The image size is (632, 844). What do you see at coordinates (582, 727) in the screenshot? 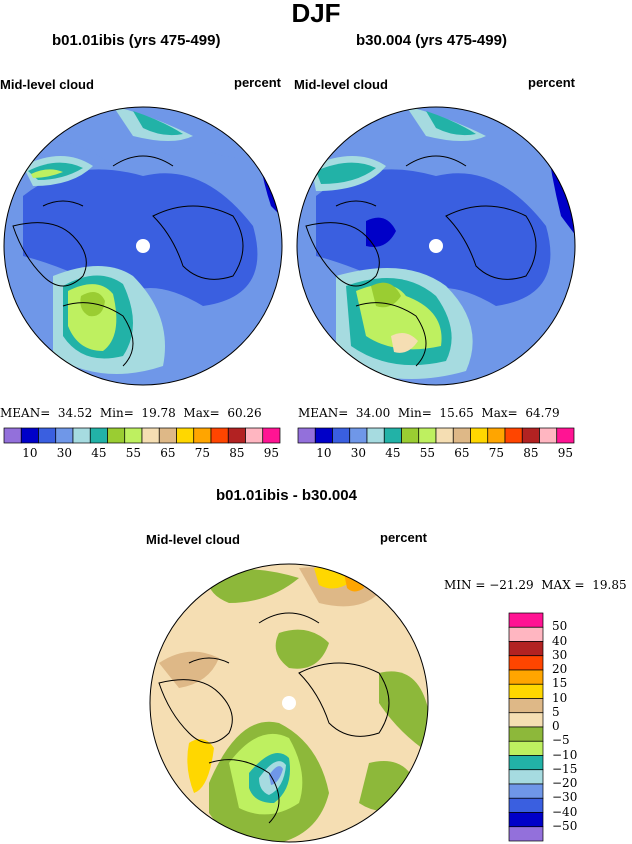
I see `colorbar-difference-ticks: 50 40 30 20 15 10 5 0 −5 −10 −15 −20 −30 −40 −50` at bounding box center [582, 727].